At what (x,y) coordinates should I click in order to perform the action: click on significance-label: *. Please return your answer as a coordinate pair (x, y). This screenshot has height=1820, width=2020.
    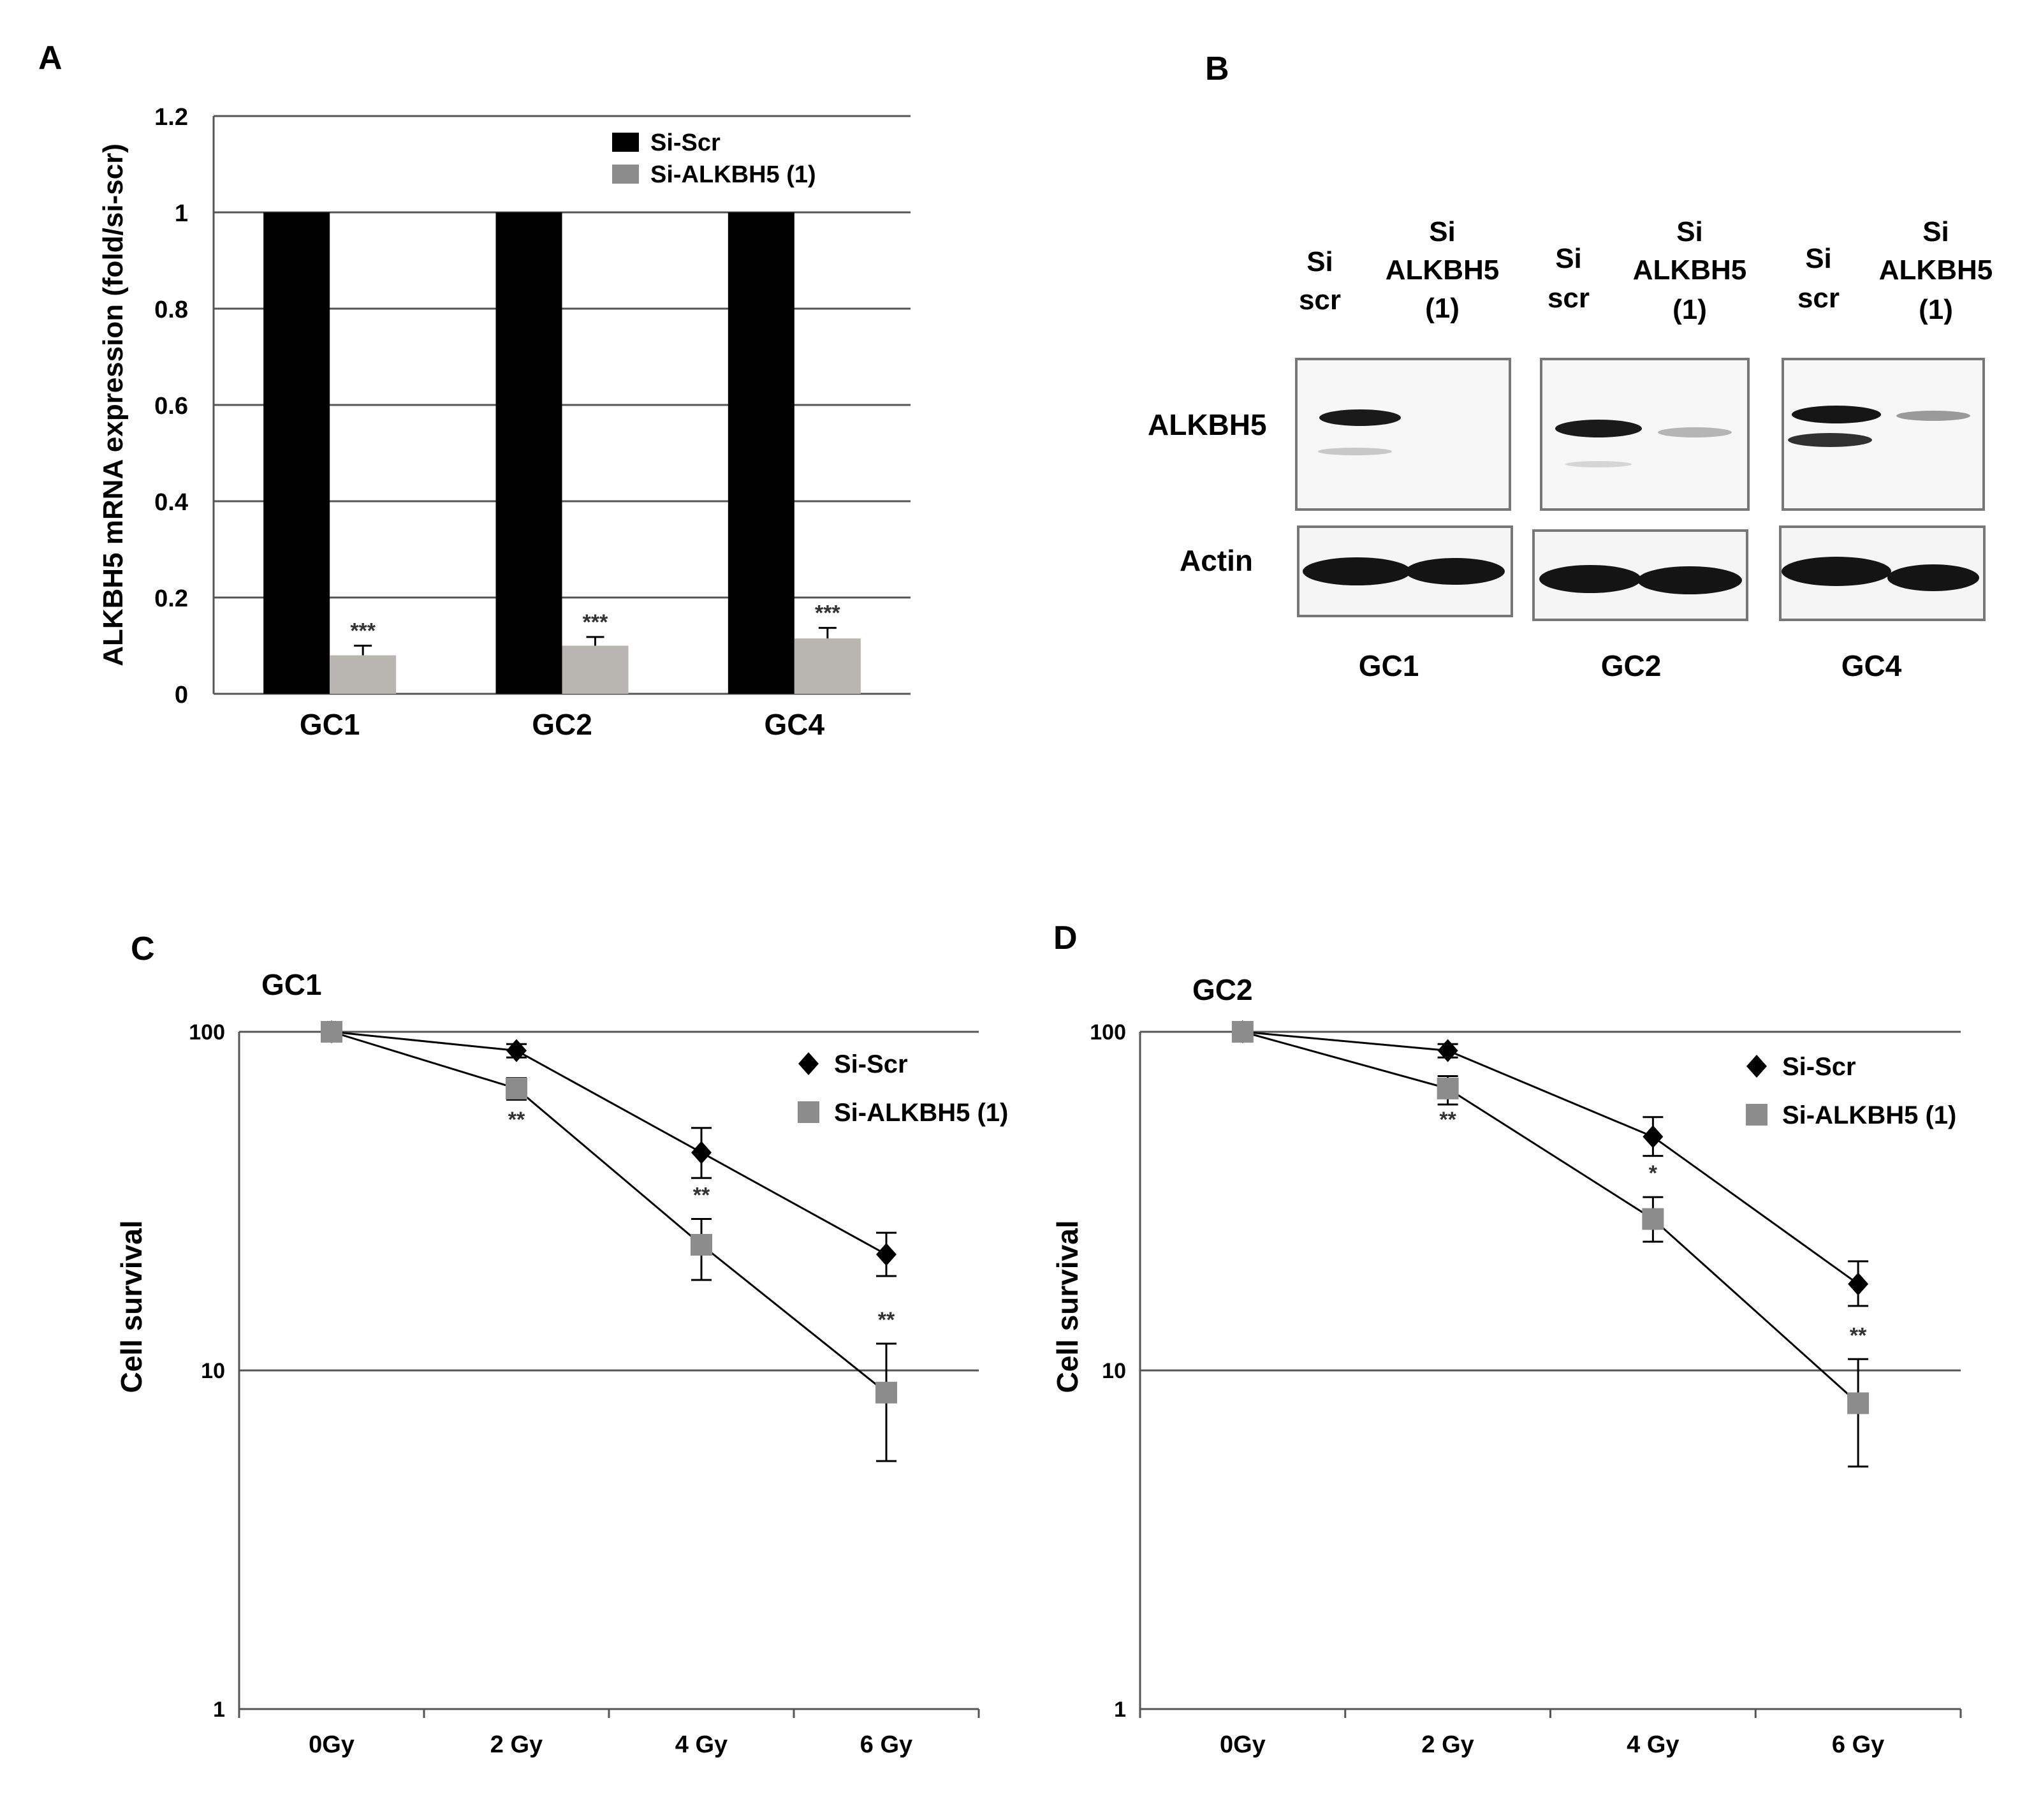
    Looking at the image, I should click on (1653, 1173).